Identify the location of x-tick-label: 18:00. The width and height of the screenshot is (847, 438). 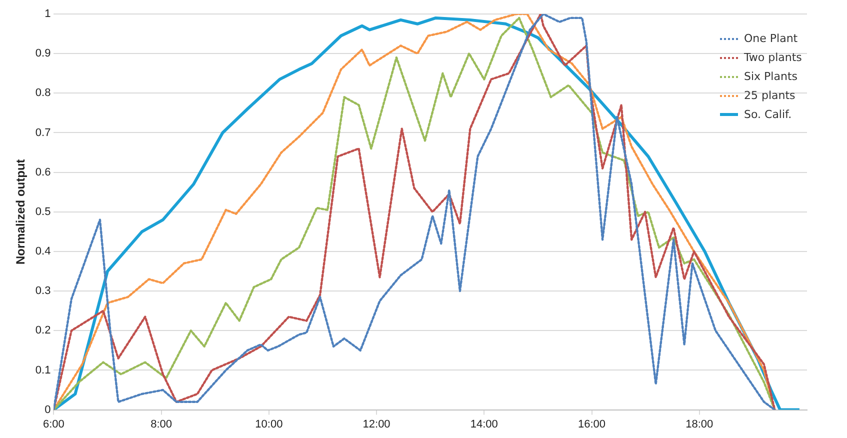
(700, 424).